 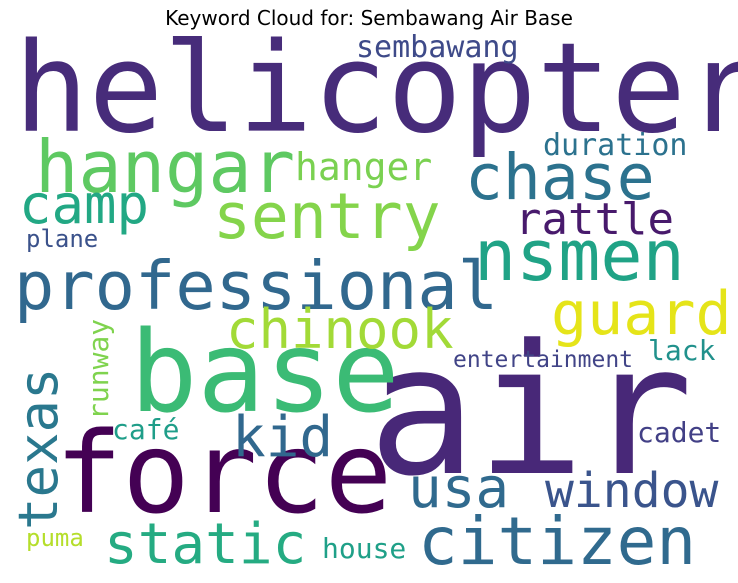 What do you see at coordinates (641, 314) in the screenshot?
I see `word-guard: guard` at bounding box center [641, 314].